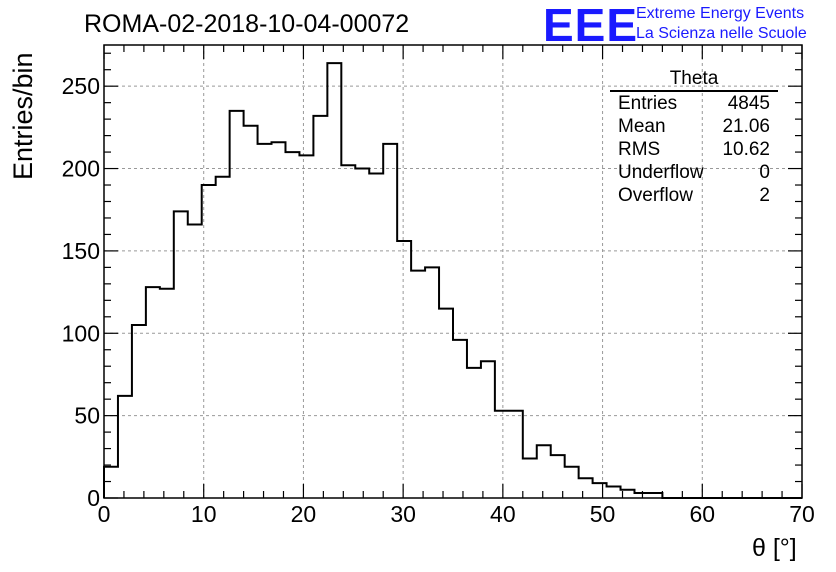 This screenshot has width=836, height=572. I want to click on y-tick-label: 0, so click(93, 498).